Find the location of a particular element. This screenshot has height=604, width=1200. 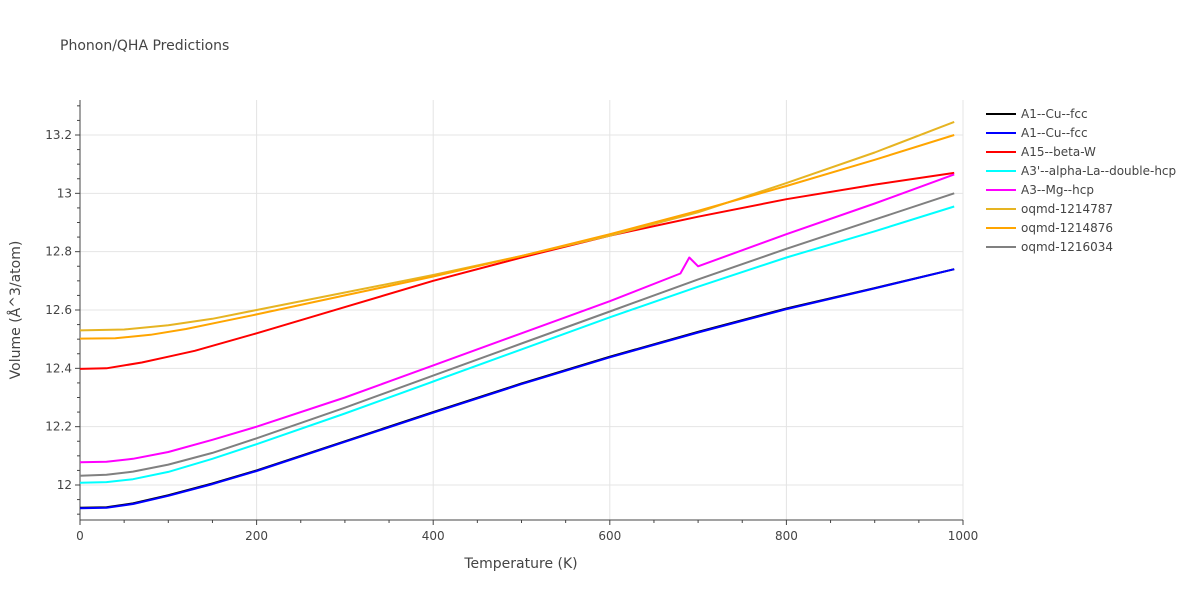

y-tick-label: 13.2 is located at coordinates (58, 135).